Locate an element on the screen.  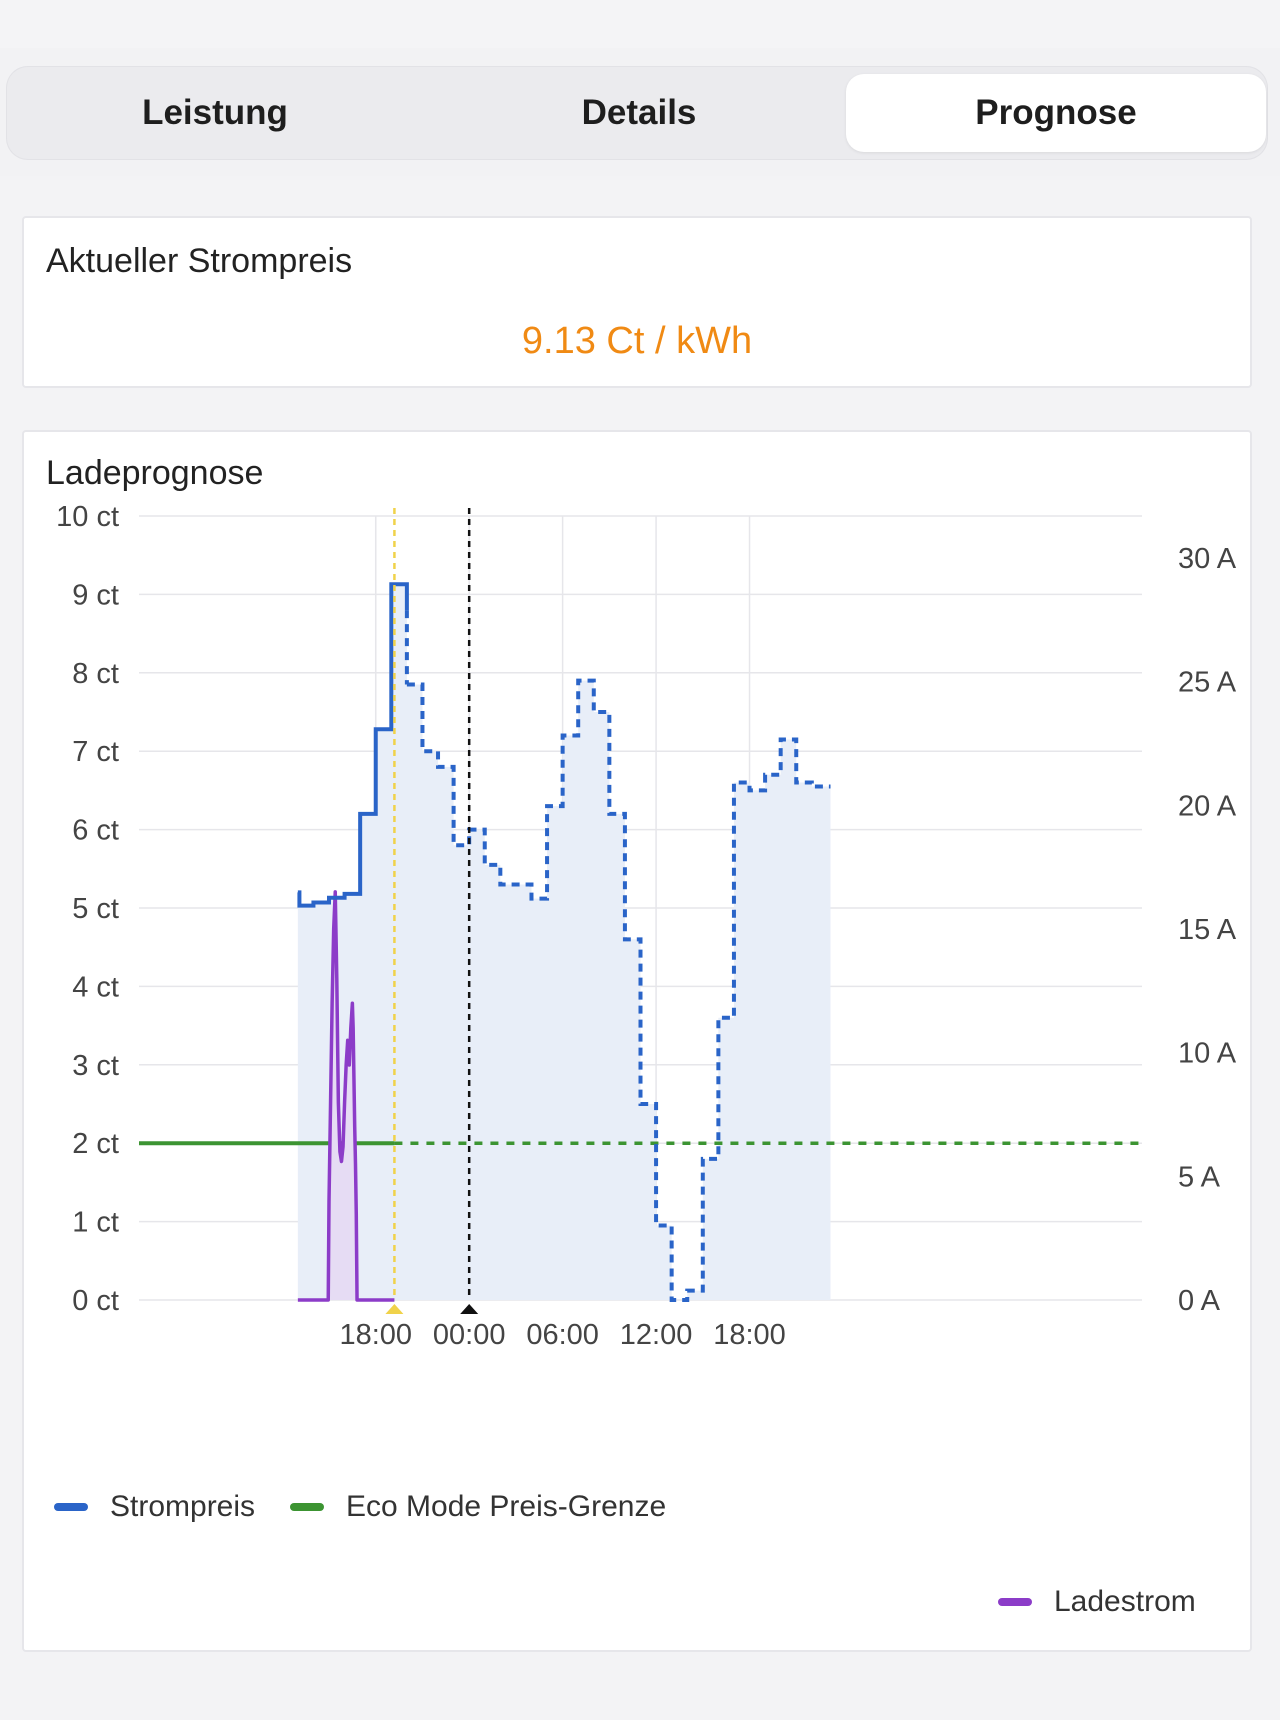
y-right-tick-label: 10 A is located at coordinates (1207, 1054).